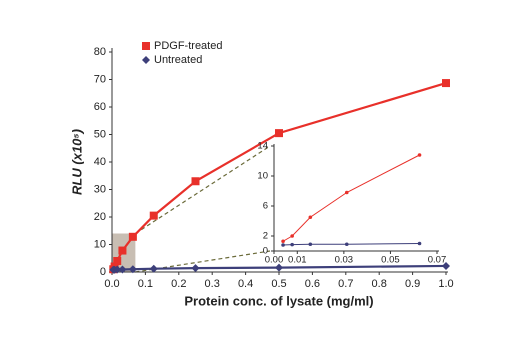  I want to click on y-tick-label: 60, so click(100, 107).